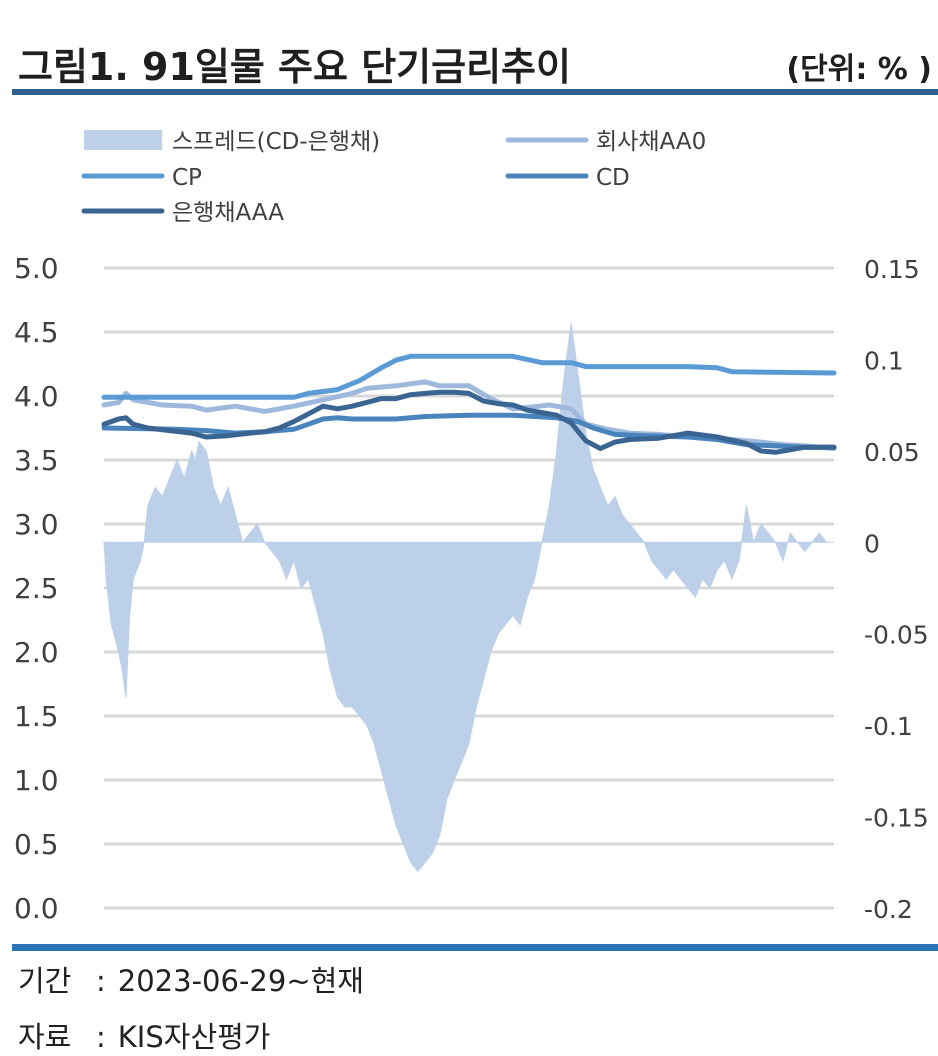 This screenshot has width=938, height=1056. Describe the element at coordinates (859, 69) in the screenshot. I see `unit-label: (단위: % )` at that location.